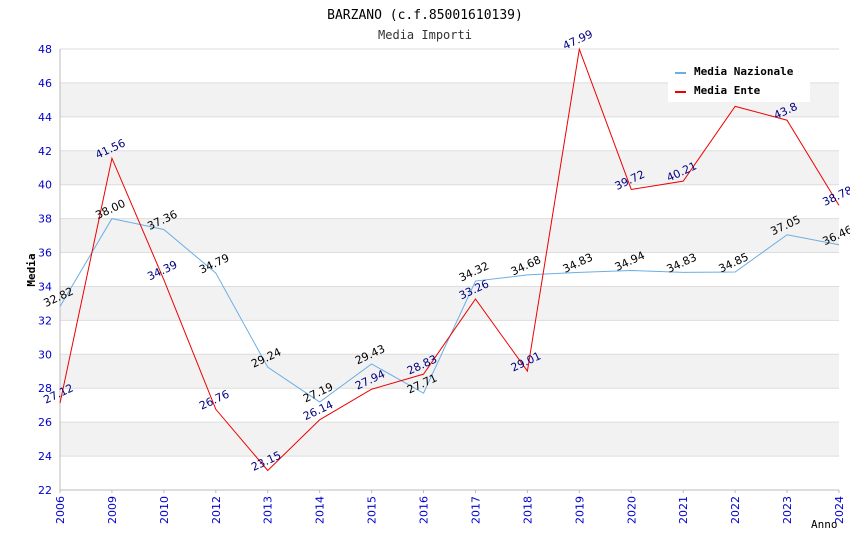 This screenshot has width=850, height=550. I want to click on data-label-media-ente: 34.39, so click(162, 270).